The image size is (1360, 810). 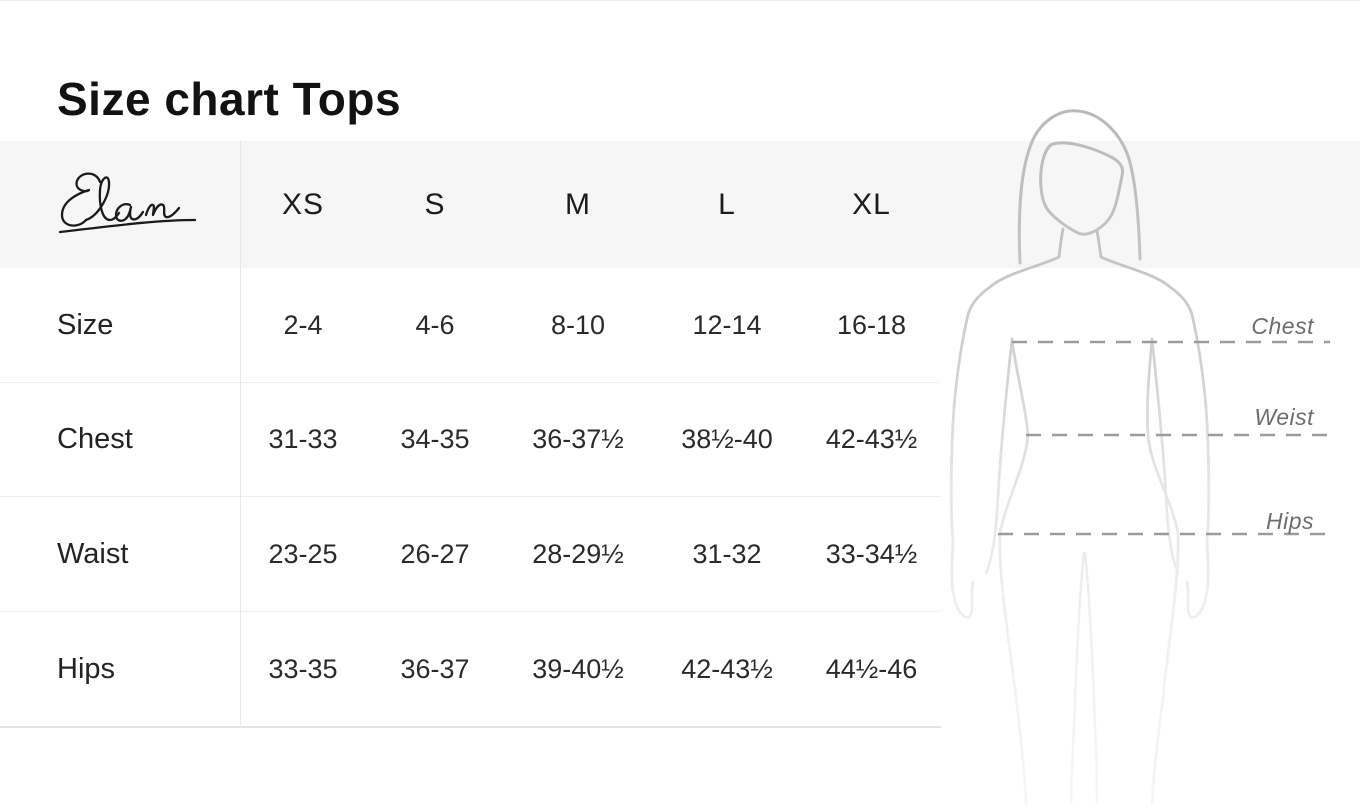 What do you see at coordinates (435, 668) in the screenshot?
I see `size-cell: 36-37` at bounding box center [435, 668].